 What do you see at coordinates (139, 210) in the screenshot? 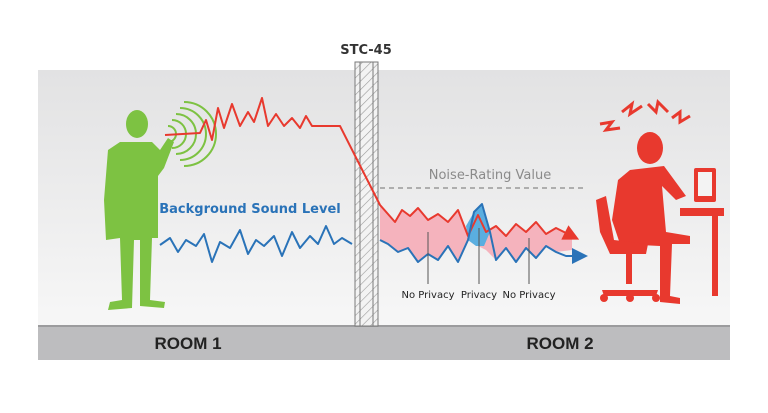
I see `speaker-figure` at bounding box center [139, 210].